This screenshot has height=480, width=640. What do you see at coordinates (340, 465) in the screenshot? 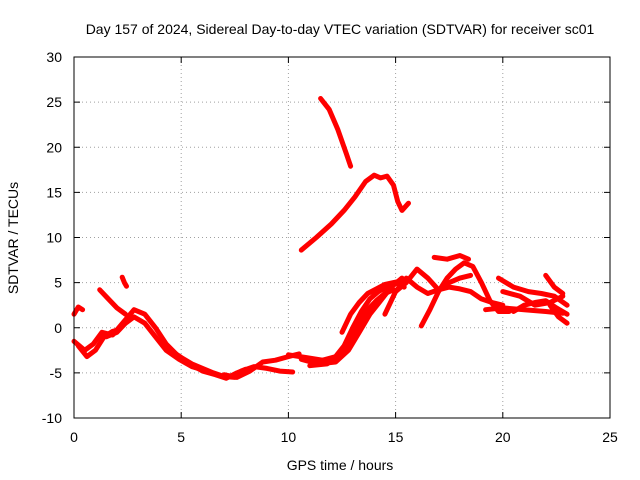
I see `x-axis-label: GPS time / hours` at bounding box center [340, 465].